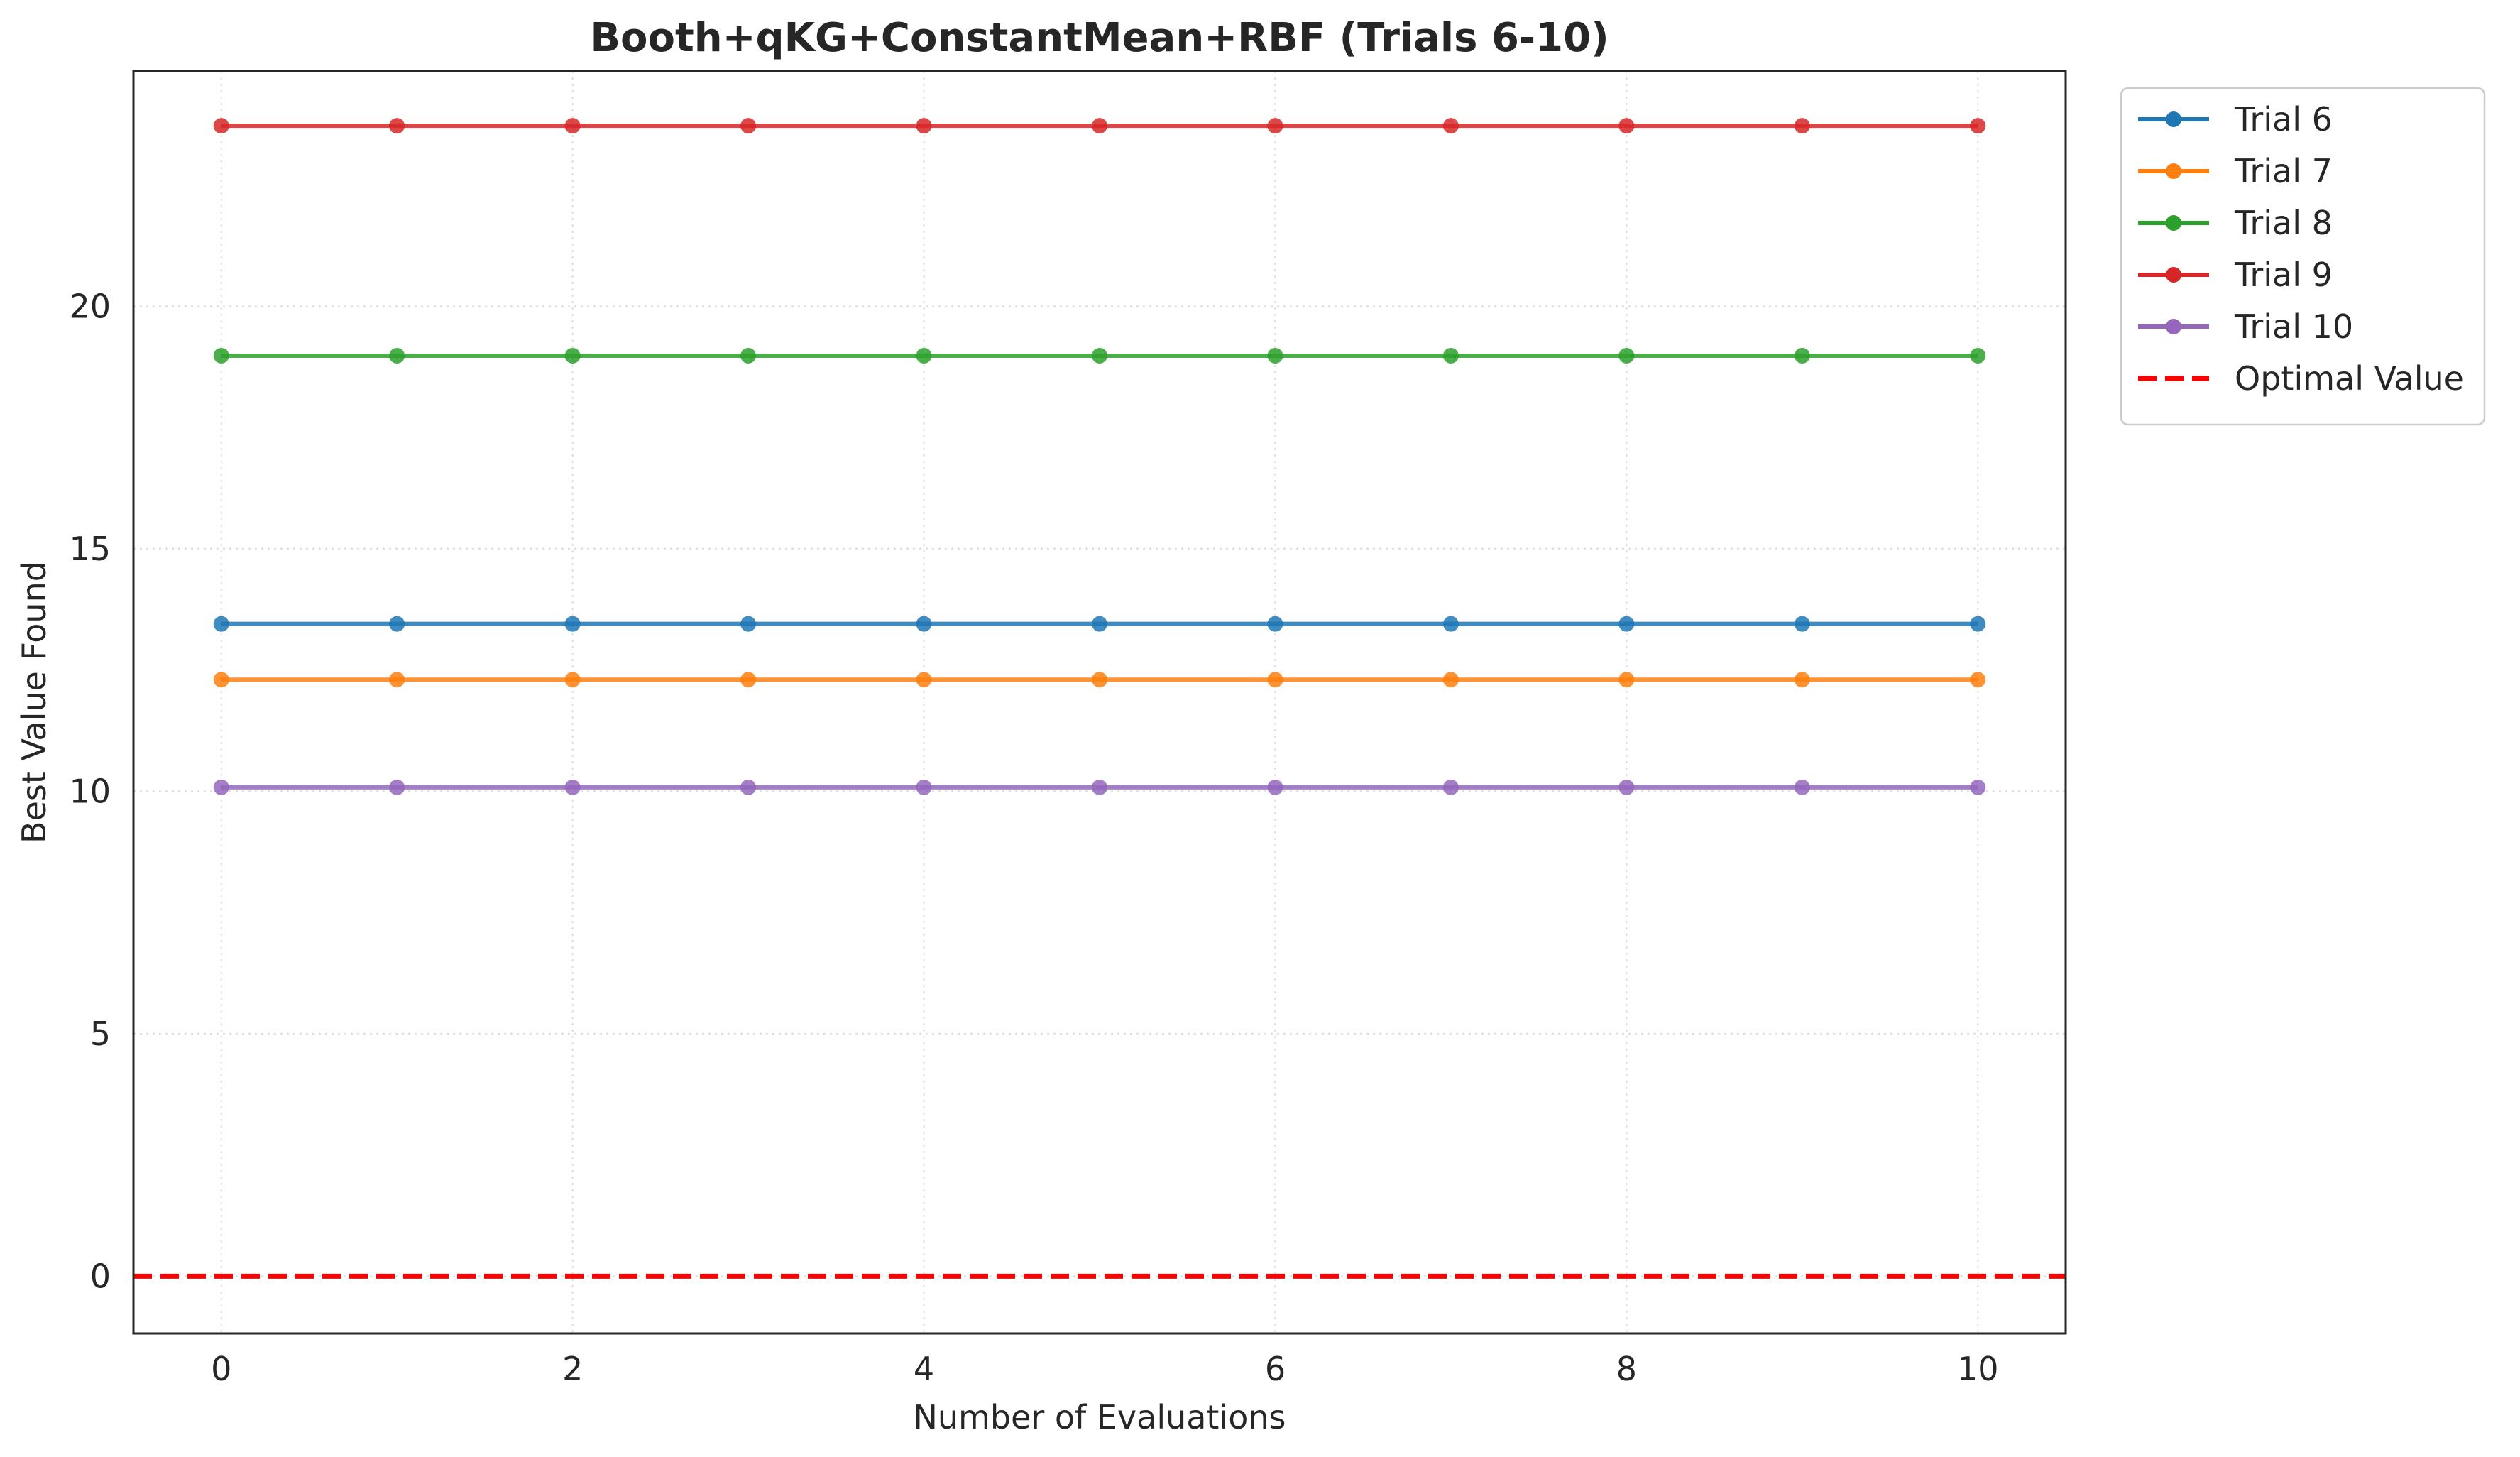 The height and width of the screenshot is (1457, 2520). What do you see at coordinates (2284, 119) in the screenshot?
I see `legend-label: Trial 6` at bounding box center [2284, 119].